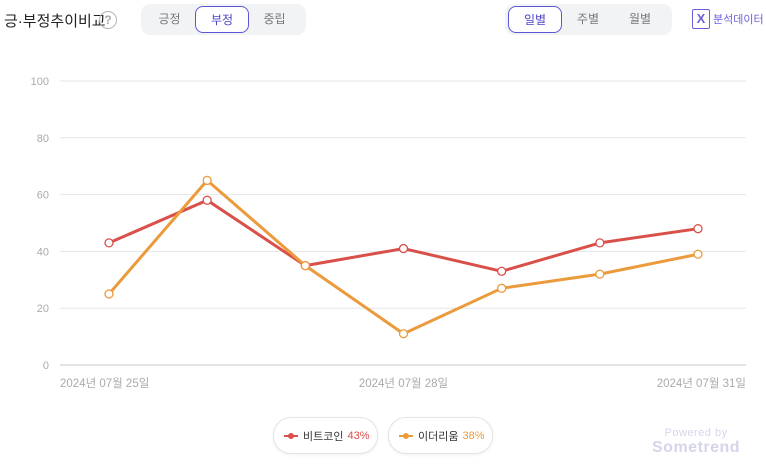 The width and height of the screenshot is (766, 472). I want to click on y-tick-label: 60, so click(43, 196).